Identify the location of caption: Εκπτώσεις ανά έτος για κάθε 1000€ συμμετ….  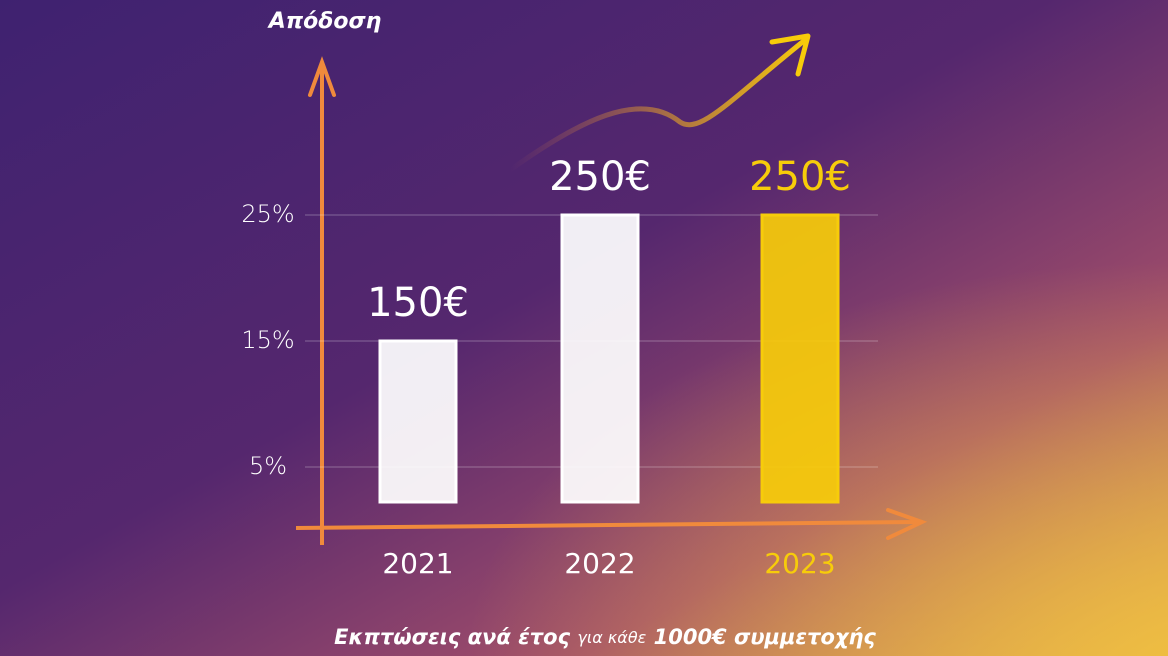
(605, 637).